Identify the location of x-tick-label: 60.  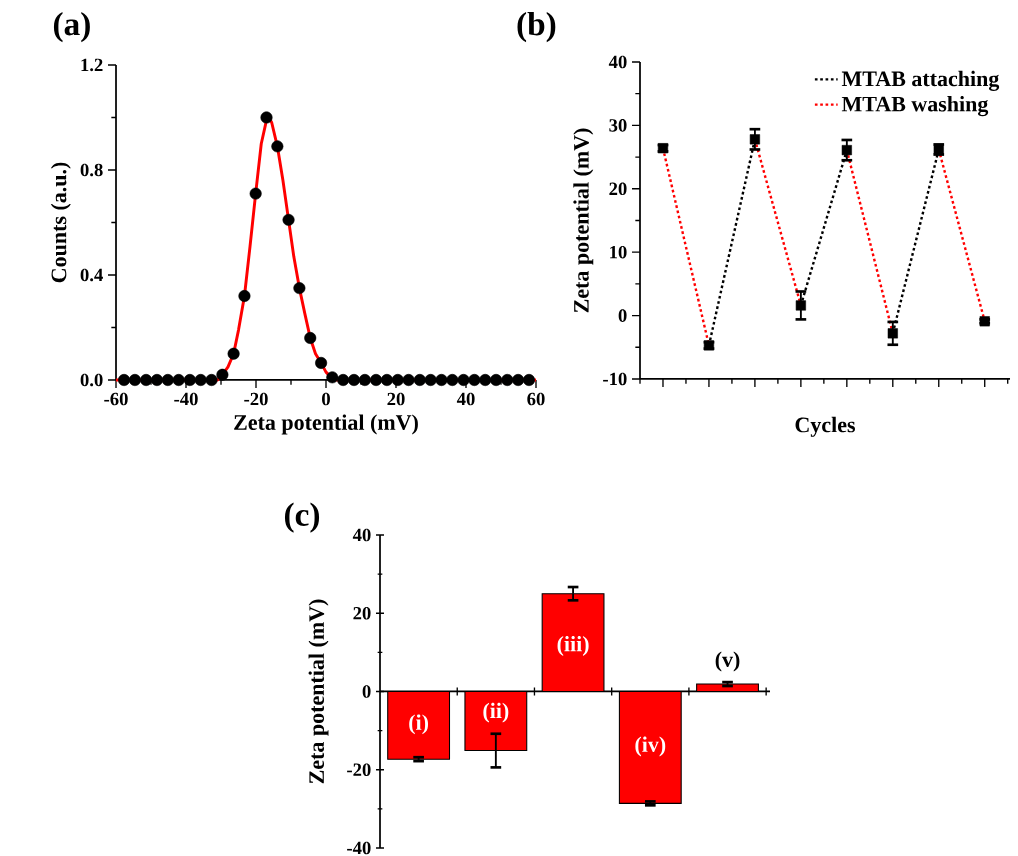
(536, 399).